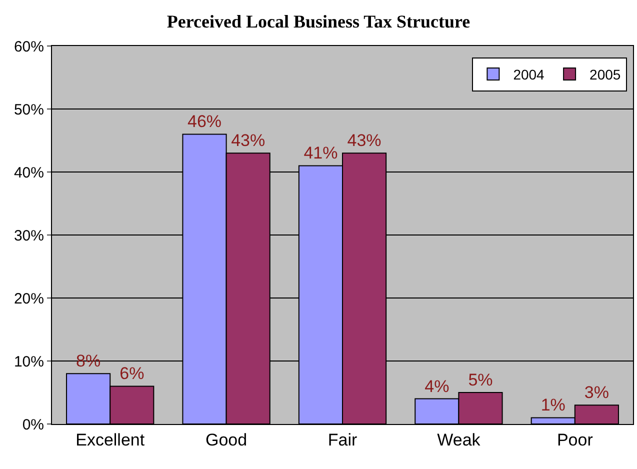 The image size is (637, 469). What do you see at coordinates (529, 74) in the screenshot?
I see `legend-label: 2004` at bounding box center [529, 74].